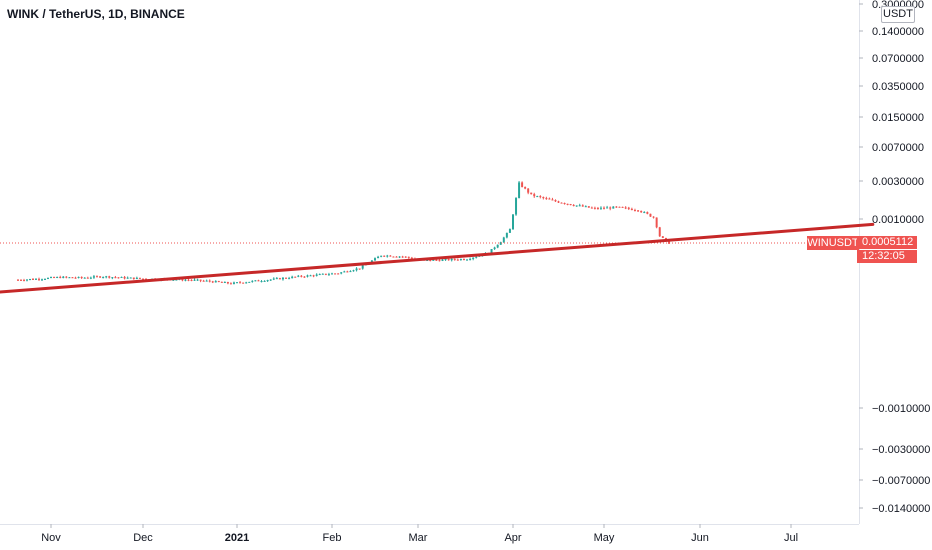  Describe the element at coordinates (887, 242) in the screenshot. I see `last-price-label: 0.0005112` at that location.